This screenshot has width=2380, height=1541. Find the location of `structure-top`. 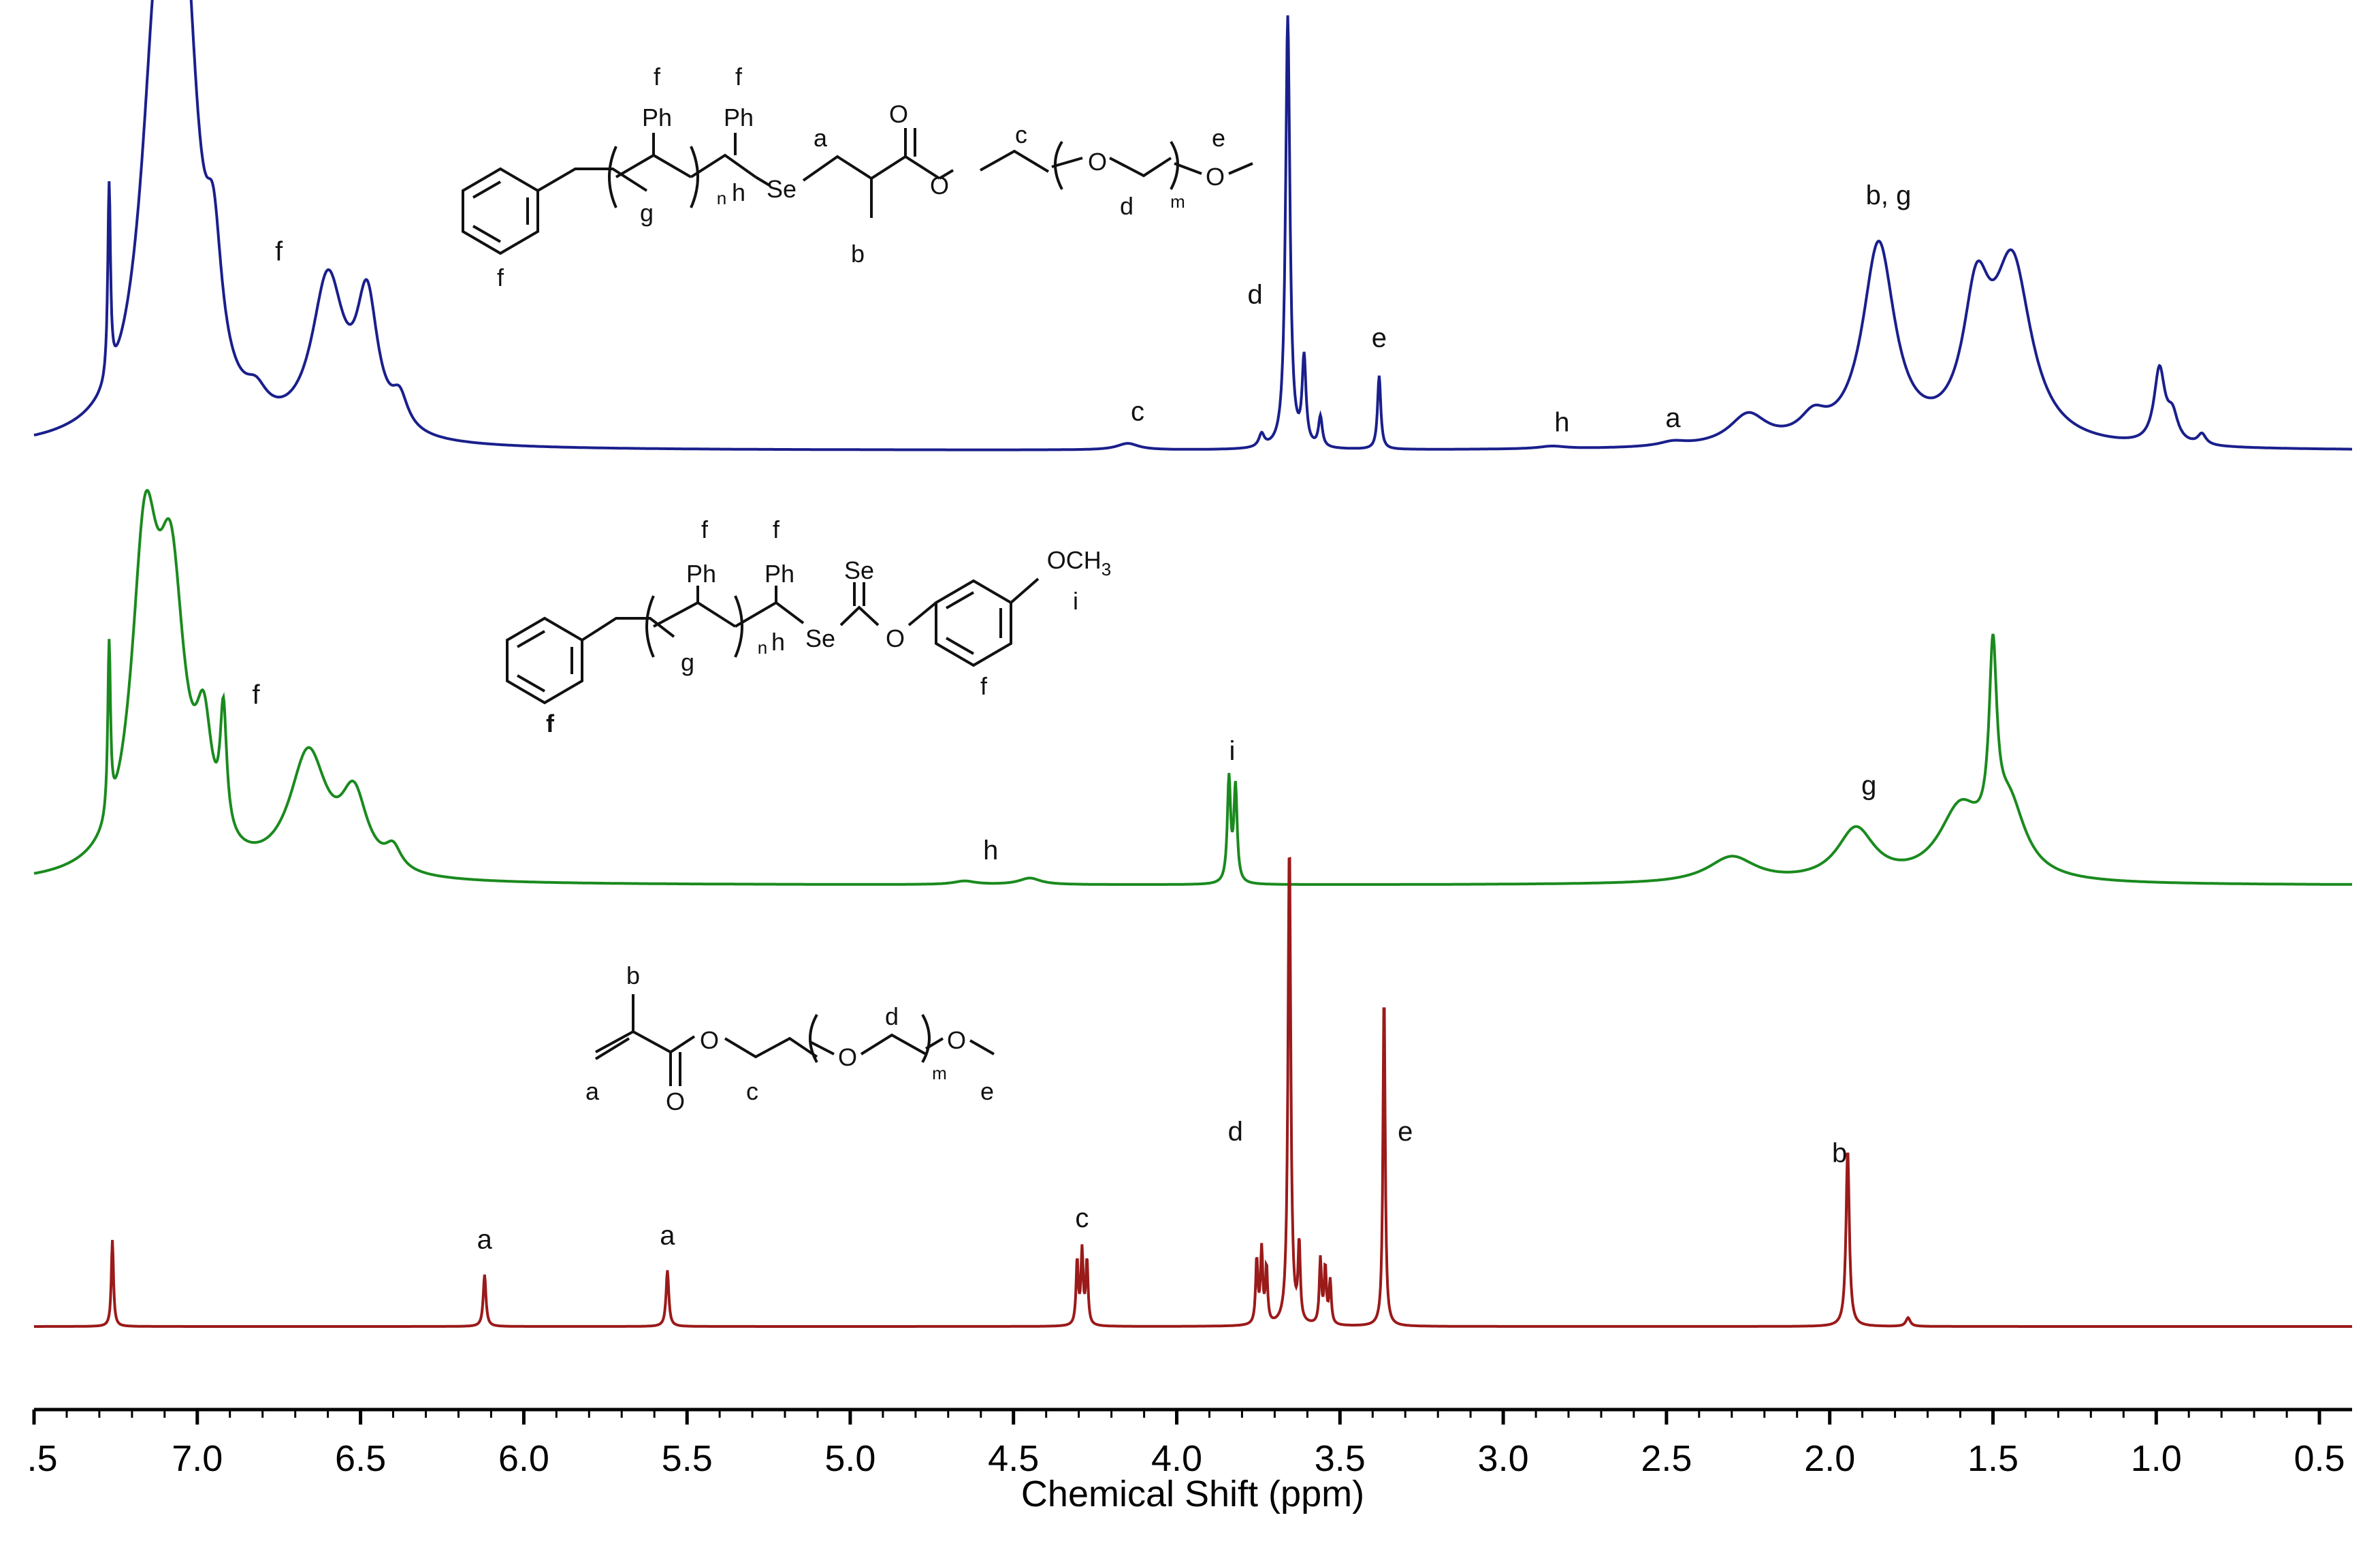

structure-top is located at coordinates (858, 191).